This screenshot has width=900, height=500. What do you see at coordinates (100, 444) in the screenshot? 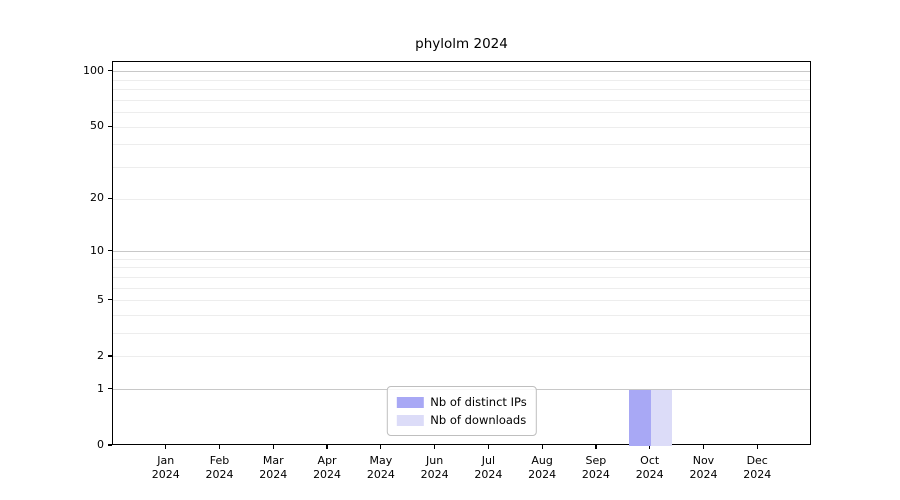
I see `y-tick-label: 0` at bounding box center [100, 444].